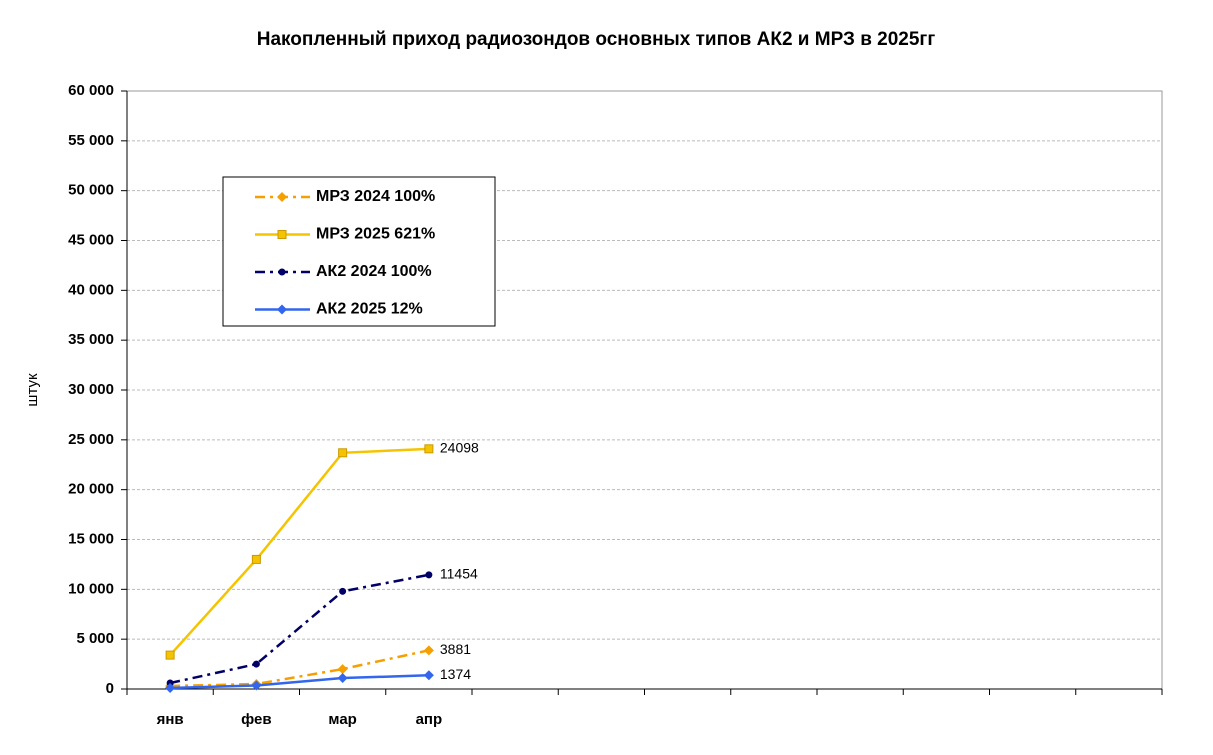  Describe the element at coordinates (455, 649) in the screenshot. I see `data-label: 3881` at that location.